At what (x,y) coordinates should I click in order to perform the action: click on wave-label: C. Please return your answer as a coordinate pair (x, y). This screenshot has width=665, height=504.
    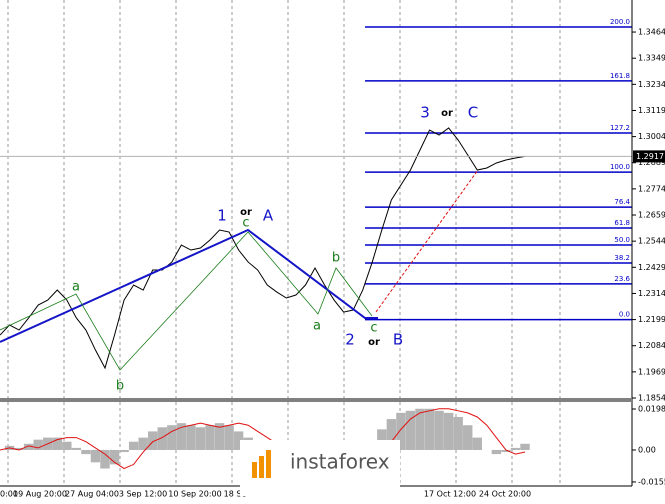
    Looking at the image, I should click on (473, 113).